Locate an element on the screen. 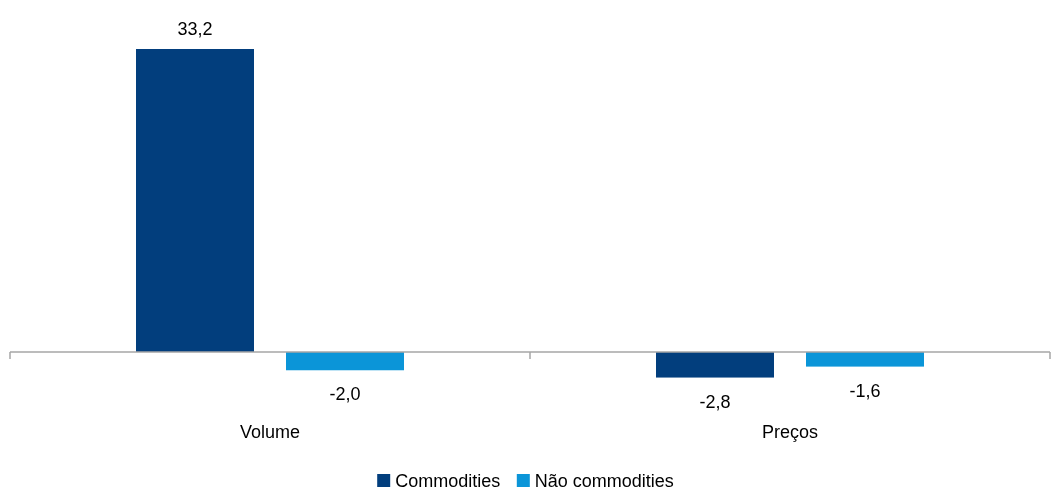 Image resolution: width=1052 pixels, height=490 pixels. x-tick-label: Preços is located at coordinates (790, 432).